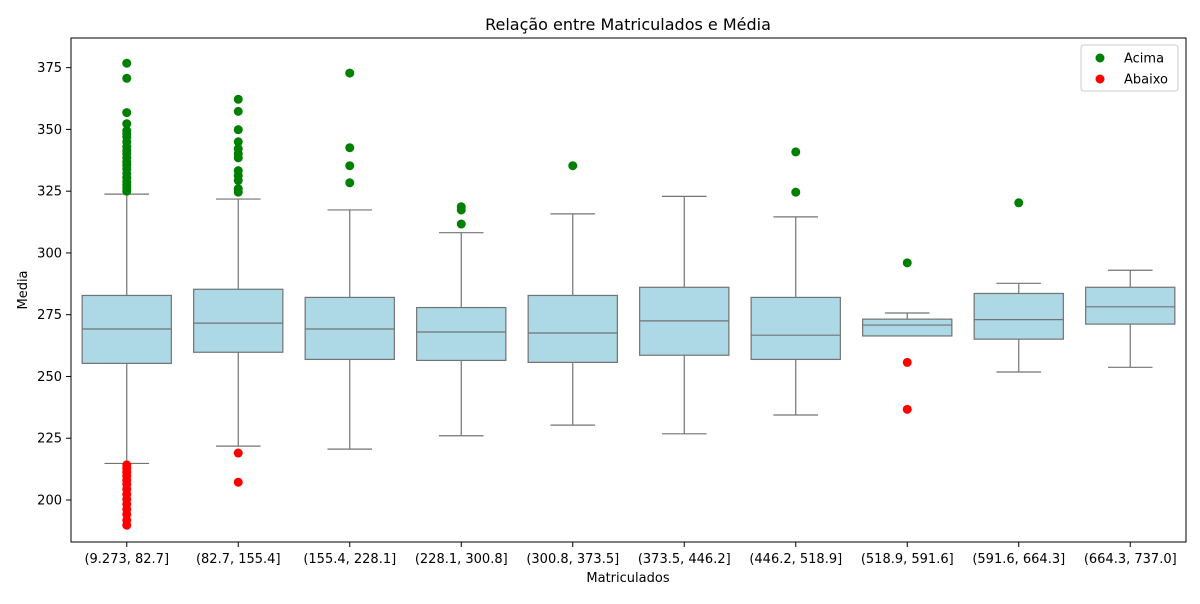  Describe the element at coordinates (49, 253) in the screenshot. I see `y-tick-label: 300` at that location.